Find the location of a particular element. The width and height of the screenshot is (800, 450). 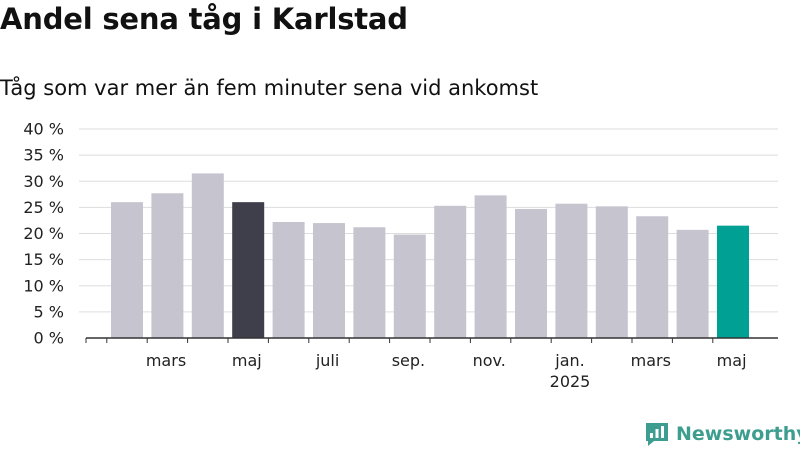

x-tick-label: jan. is located at coordinates (569, 360).